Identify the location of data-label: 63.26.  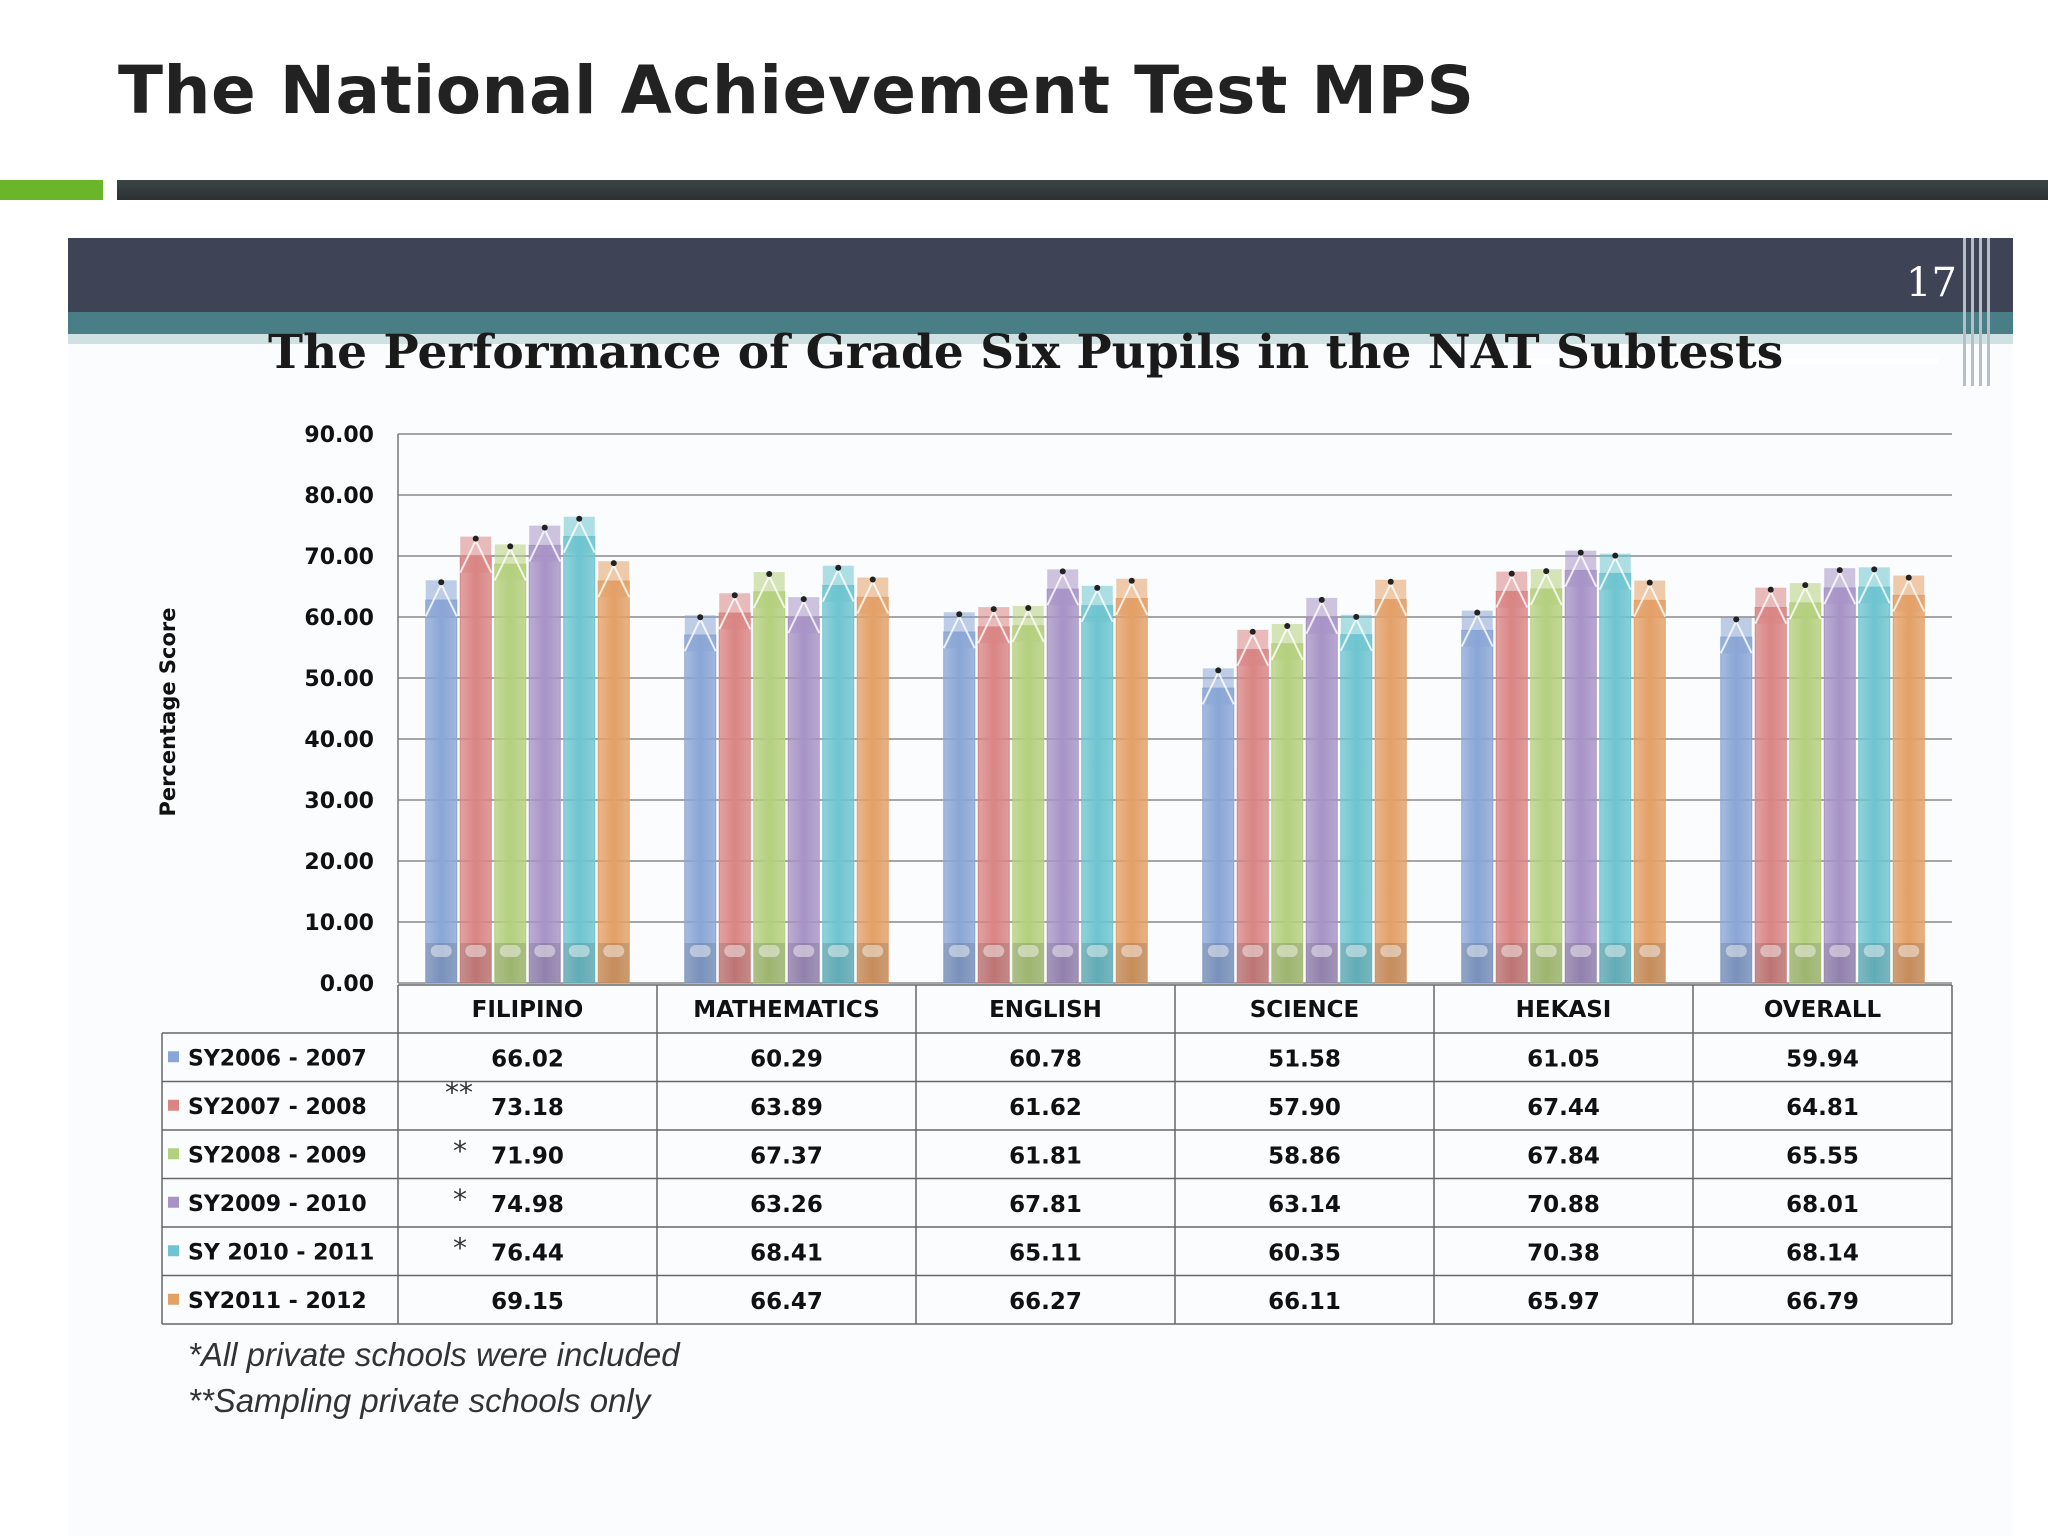
(786, 1205).